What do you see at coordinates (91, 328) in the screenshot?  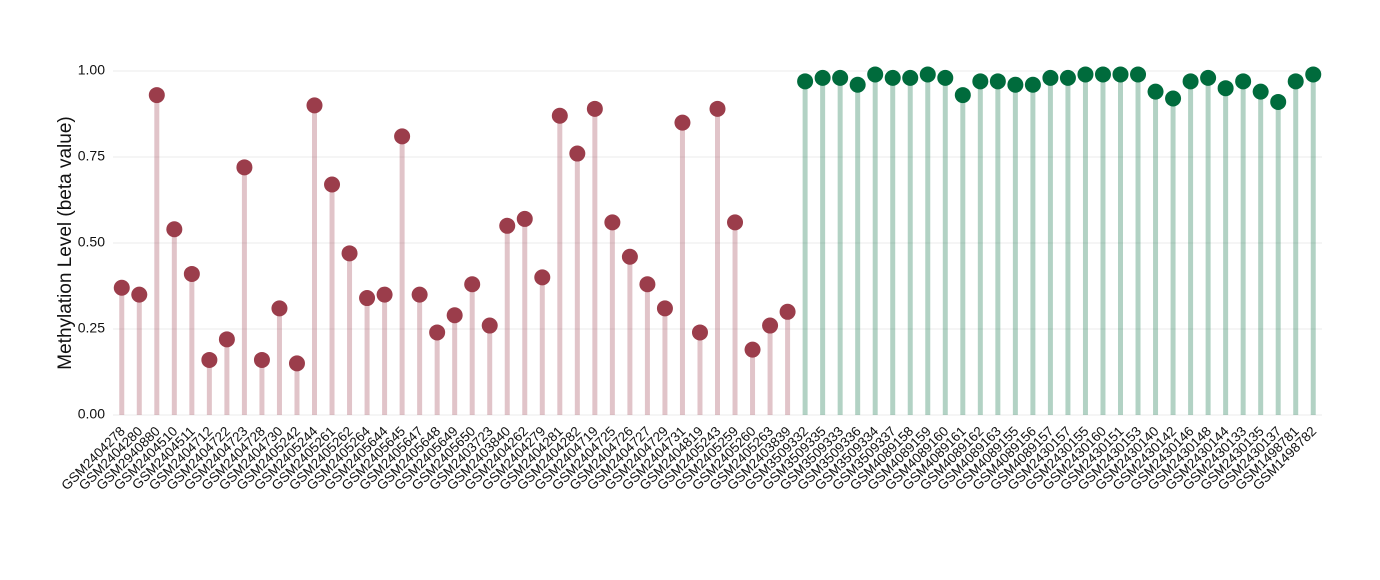 I see `y-tick-label: 0.25` at bounding box center [91, 328].